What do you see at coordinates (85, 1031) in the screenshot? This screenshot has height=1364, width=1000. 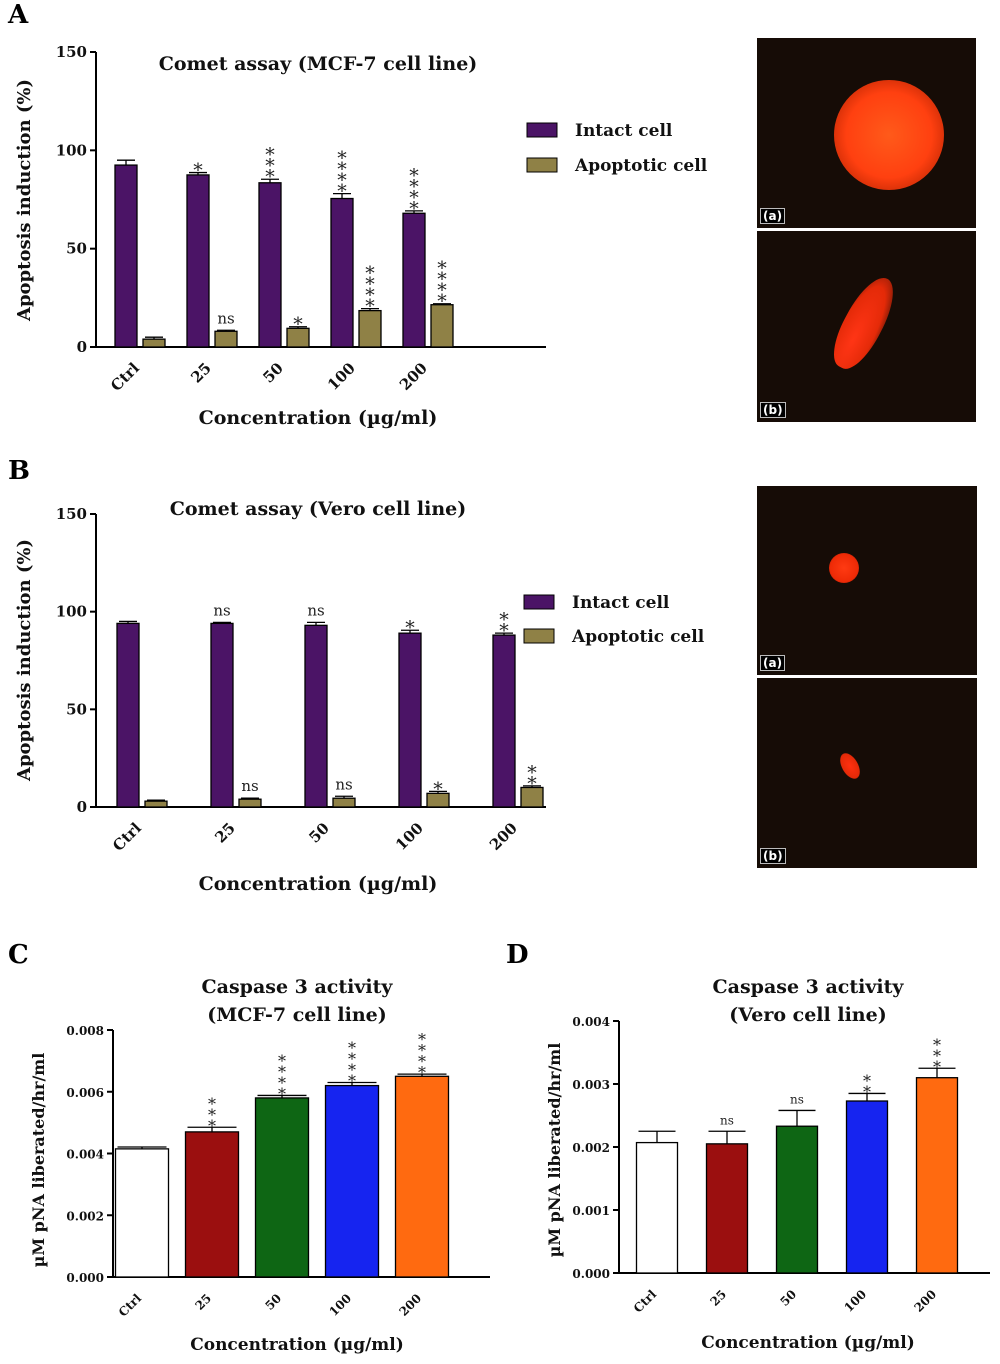 I see `y-tick-label: 0.008` at bounding box center [85, 1031].